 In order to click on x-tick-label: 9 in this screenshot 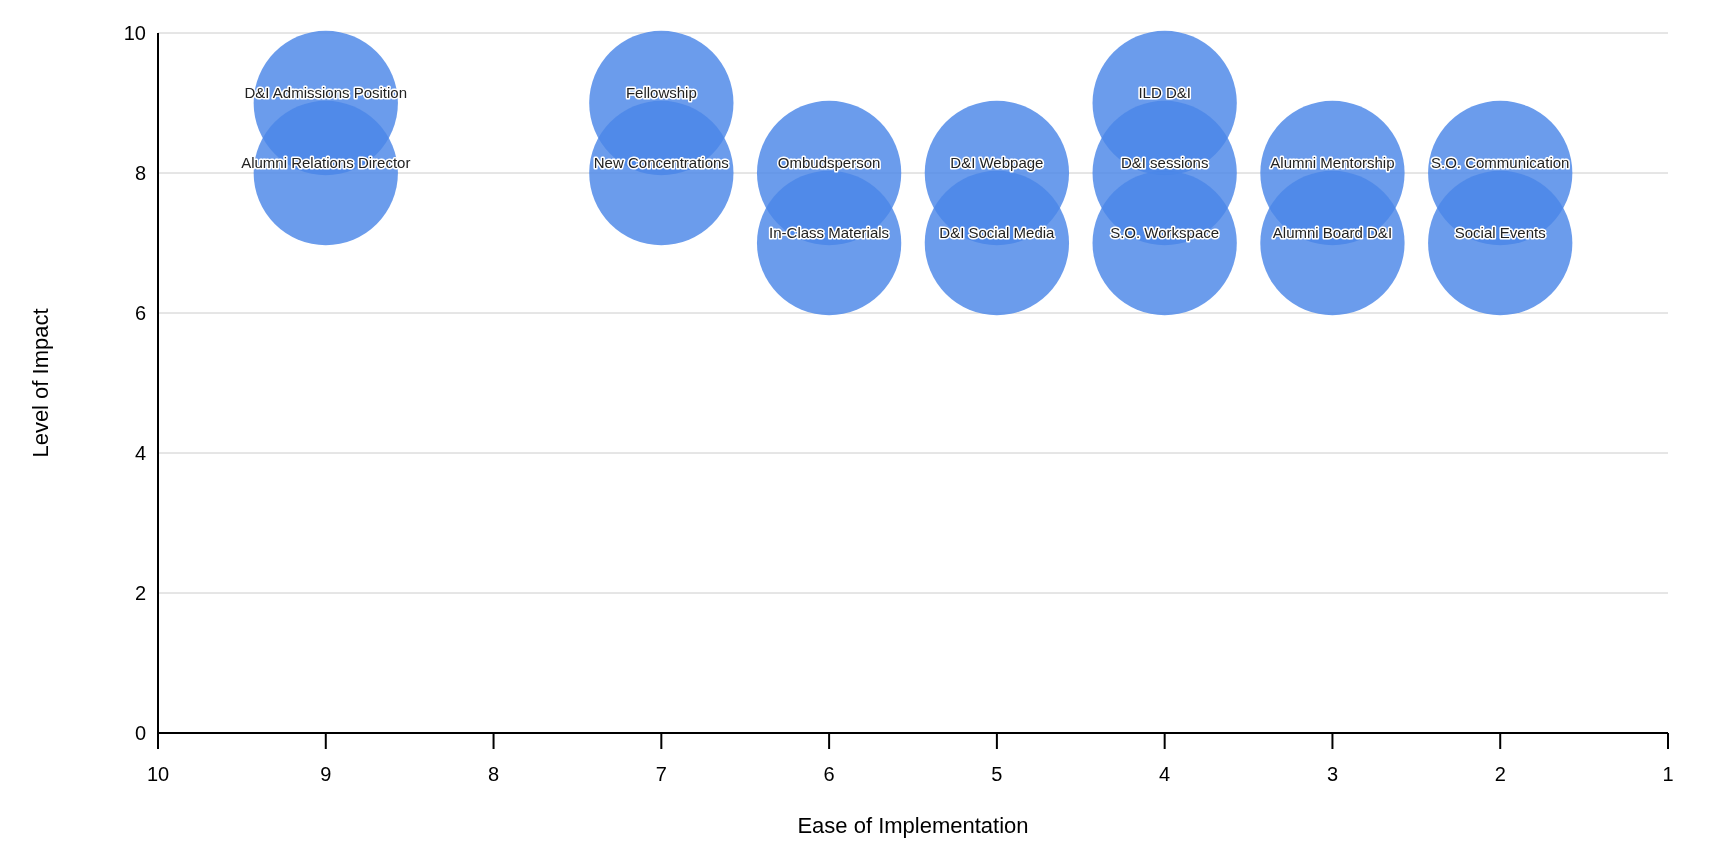, I will do `click(326, 774)`.